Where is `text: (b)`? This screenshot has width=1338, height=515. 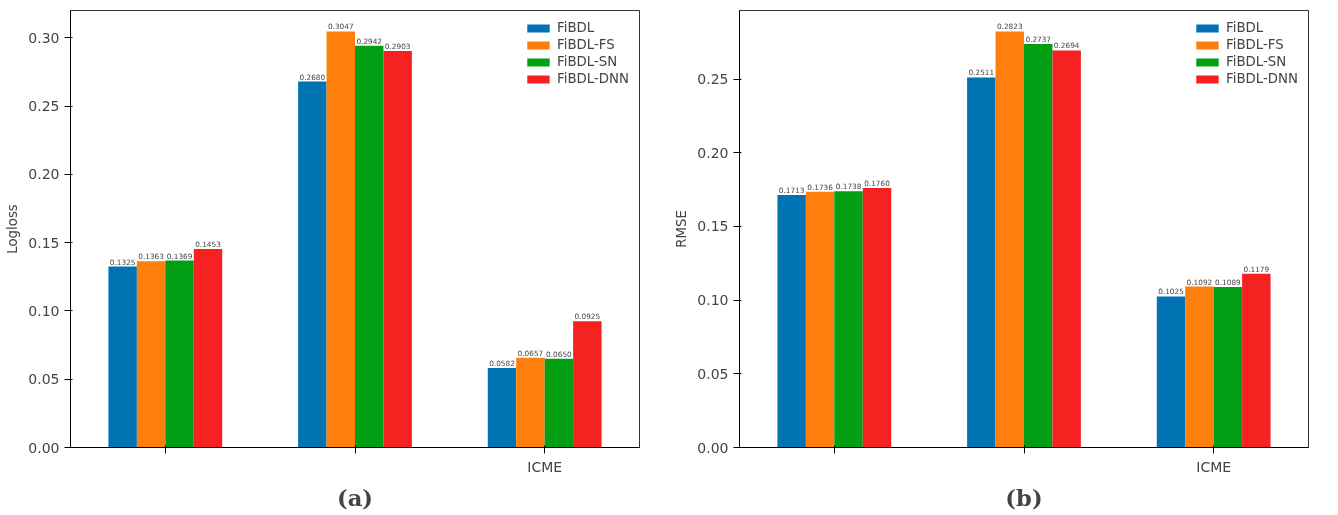 text: (b) is located at coordinates (1024, 497).